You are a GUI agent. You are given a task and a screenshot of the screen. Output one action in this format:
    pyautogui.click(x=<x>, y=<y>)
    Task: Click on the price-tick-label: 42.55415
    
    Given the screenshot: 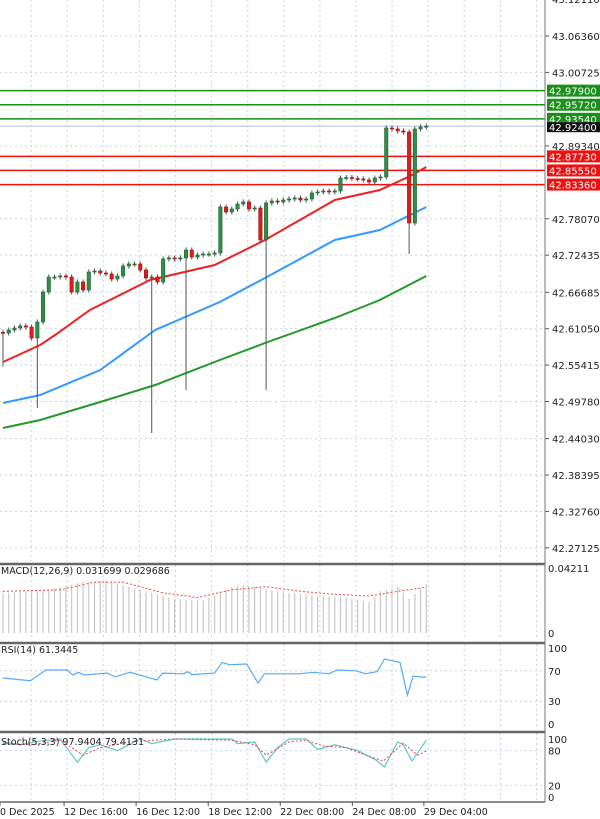 What is the action you would take?
    pyautogui.click(x=576, y=366)
    